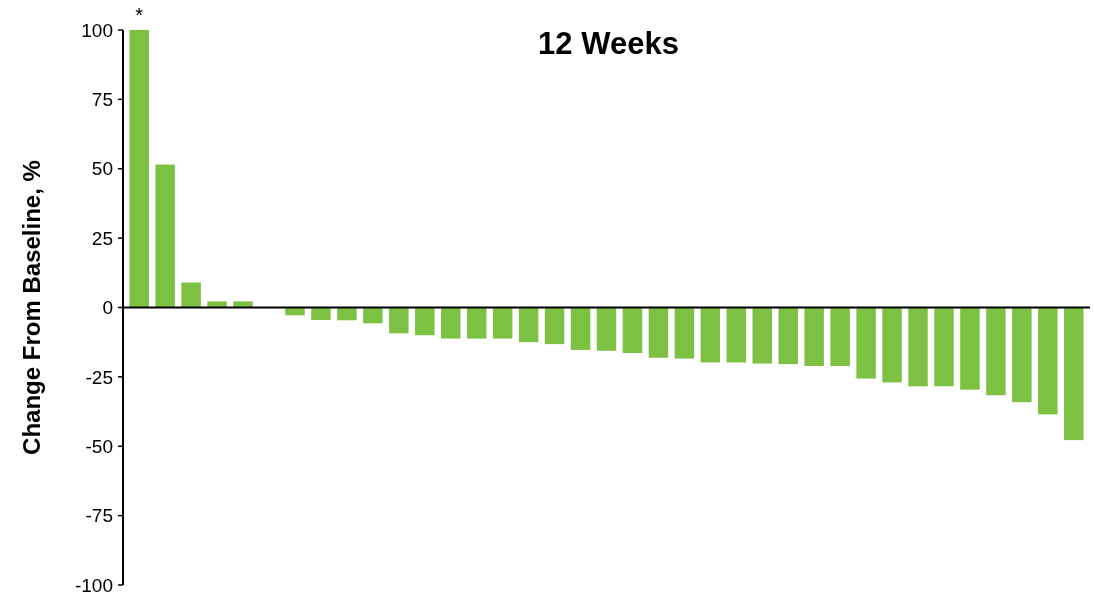  What do you see at coordinates (97, 30) in the screenshot?
I see `y-tick-label: 100` at bounding box center [97, 30].